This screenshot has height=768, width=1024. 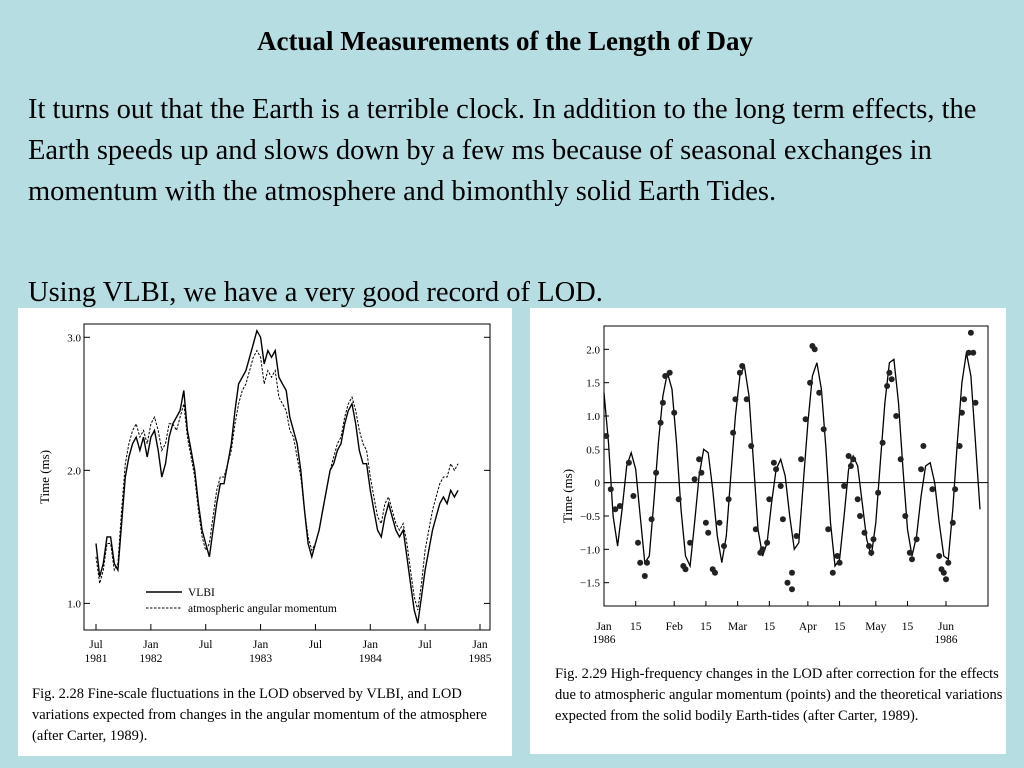 What do you see at coordinates (581, 674) in the screenshot?
I see `figure-2-29-caption-label: Fig. 2.29` at bounding box center [581, 674].